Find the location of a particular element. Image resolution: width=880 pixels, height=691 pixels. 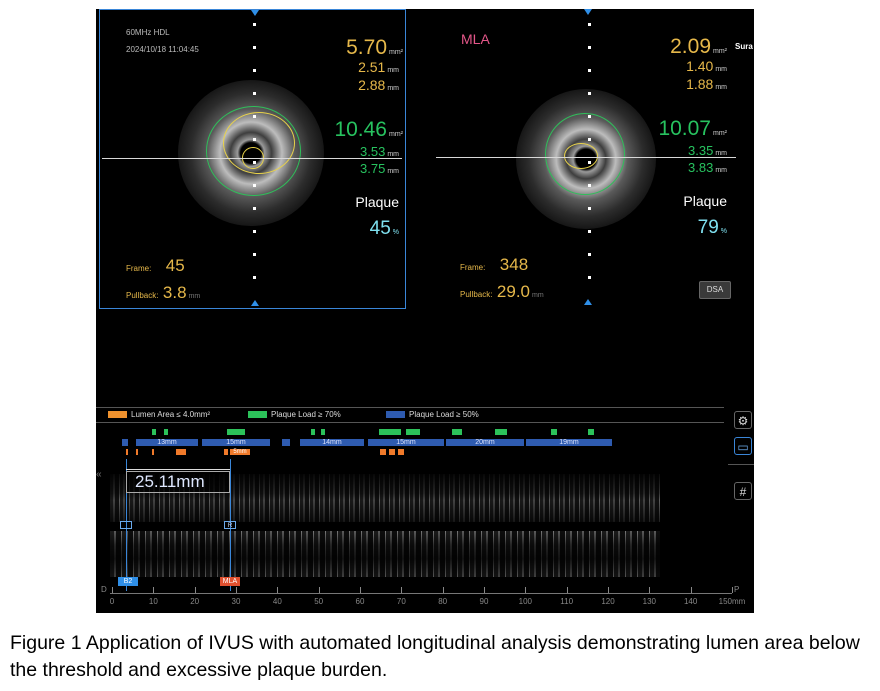

pullback-value: 3.8 is located at coordinates (174, 292).